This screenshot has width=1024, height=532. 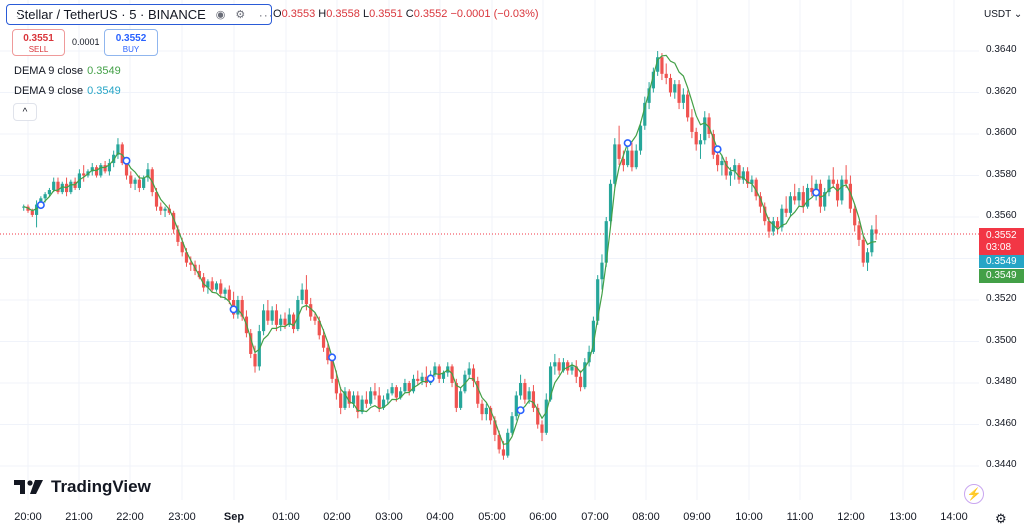 I want to click on indicator-legend-dema-1: DEMA 9 close 0.3549, so click(x=67, y=71).